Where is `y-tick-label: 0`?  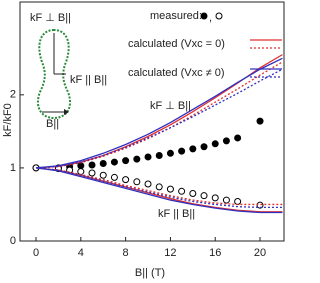
y-tick-label: 0 is located at coordinates (13, 241).